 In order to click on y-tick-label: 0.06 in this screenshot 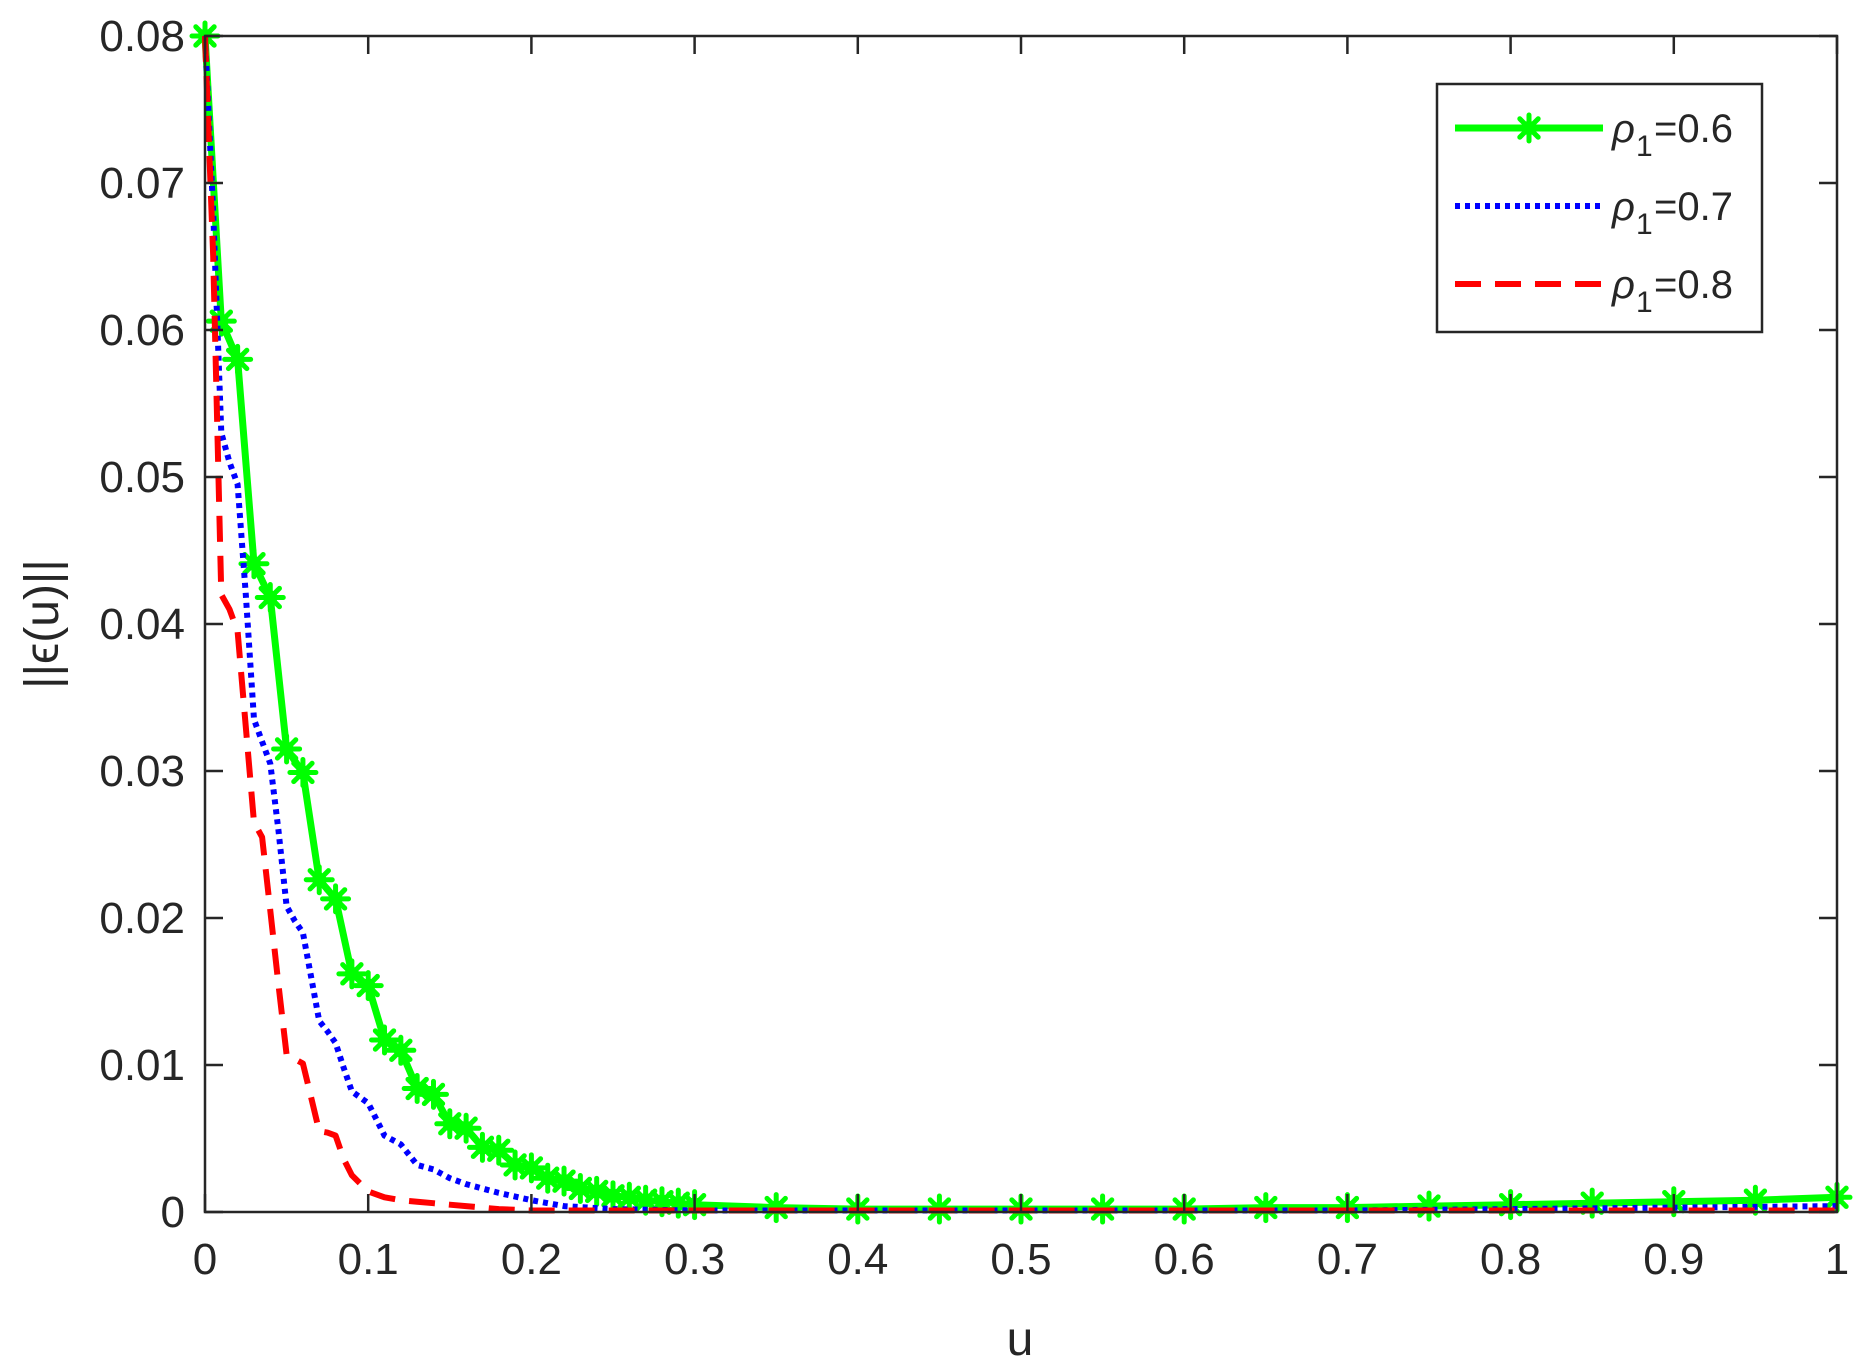, I will do `click(142, 330)`.